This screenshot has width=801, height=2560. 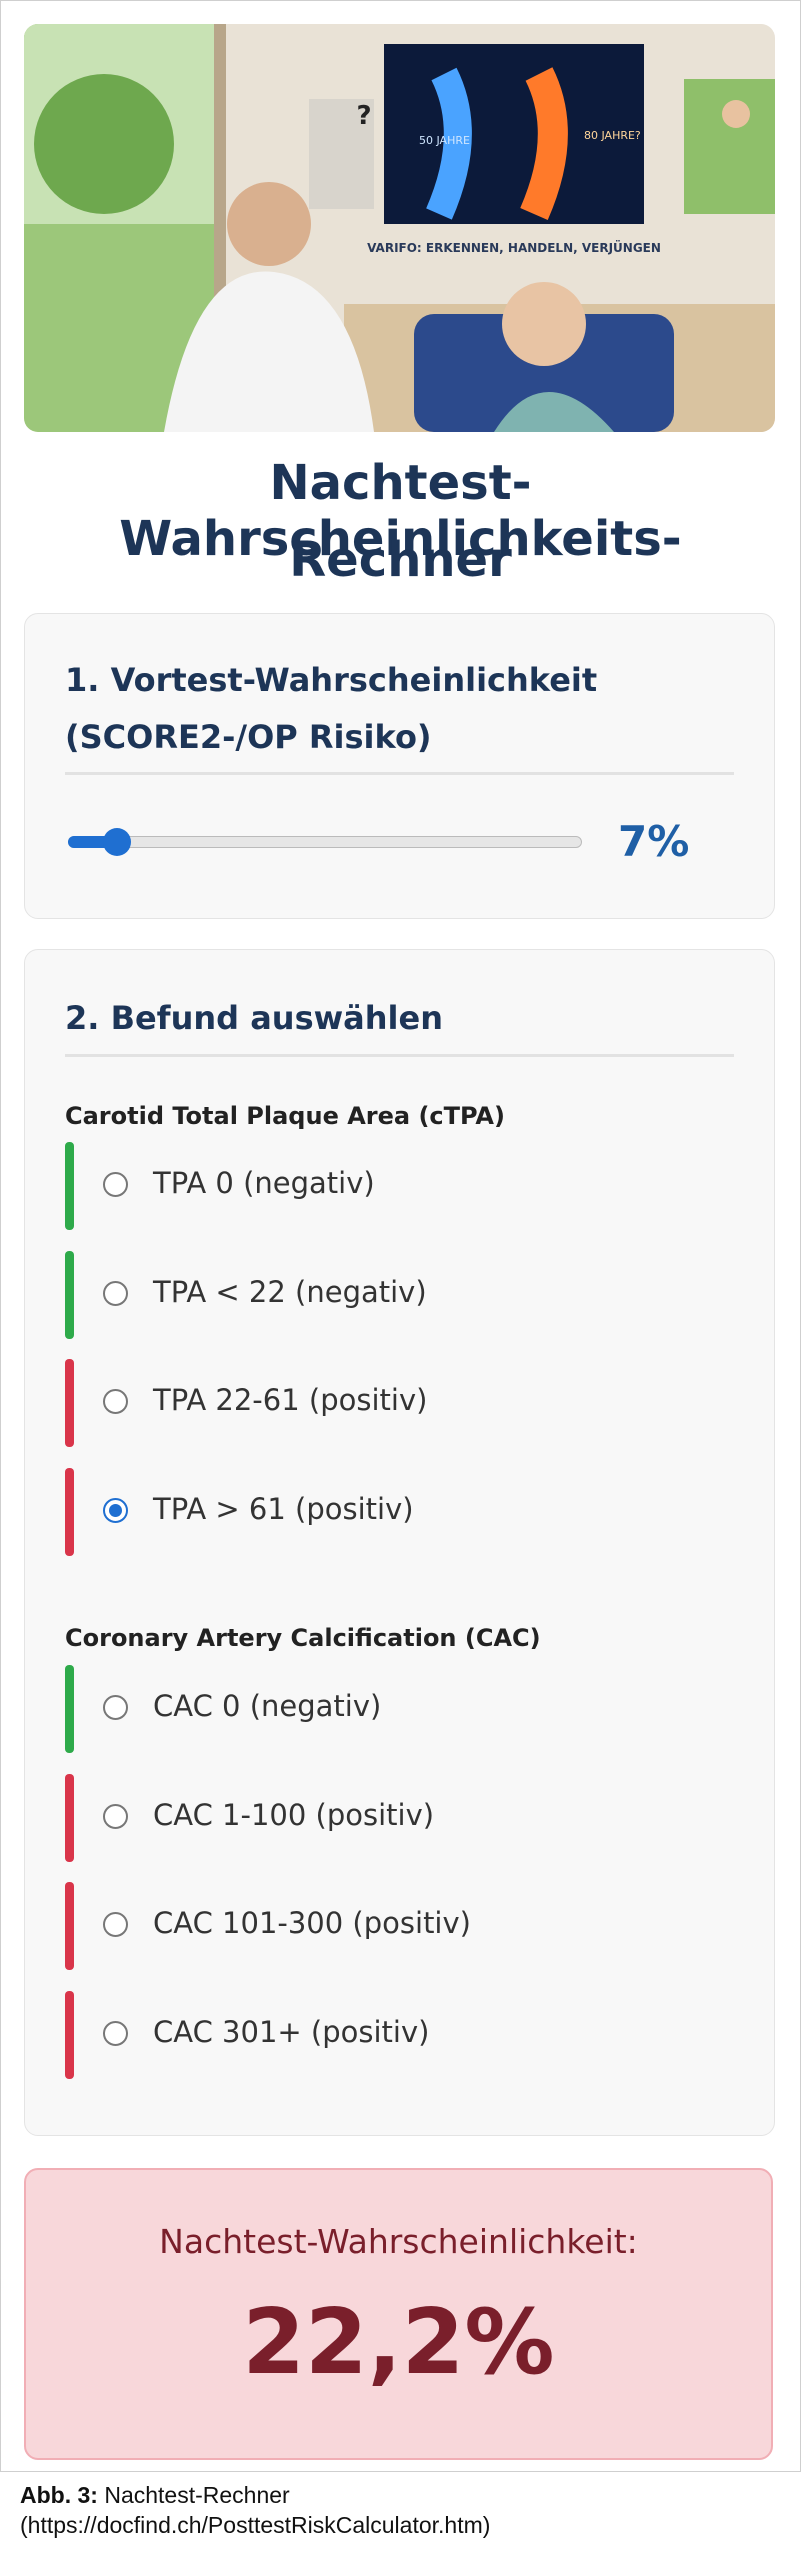 What do you see at coordinates (104, 144) in the screenshot?
I see `tree` at bounding box center [104, 144].